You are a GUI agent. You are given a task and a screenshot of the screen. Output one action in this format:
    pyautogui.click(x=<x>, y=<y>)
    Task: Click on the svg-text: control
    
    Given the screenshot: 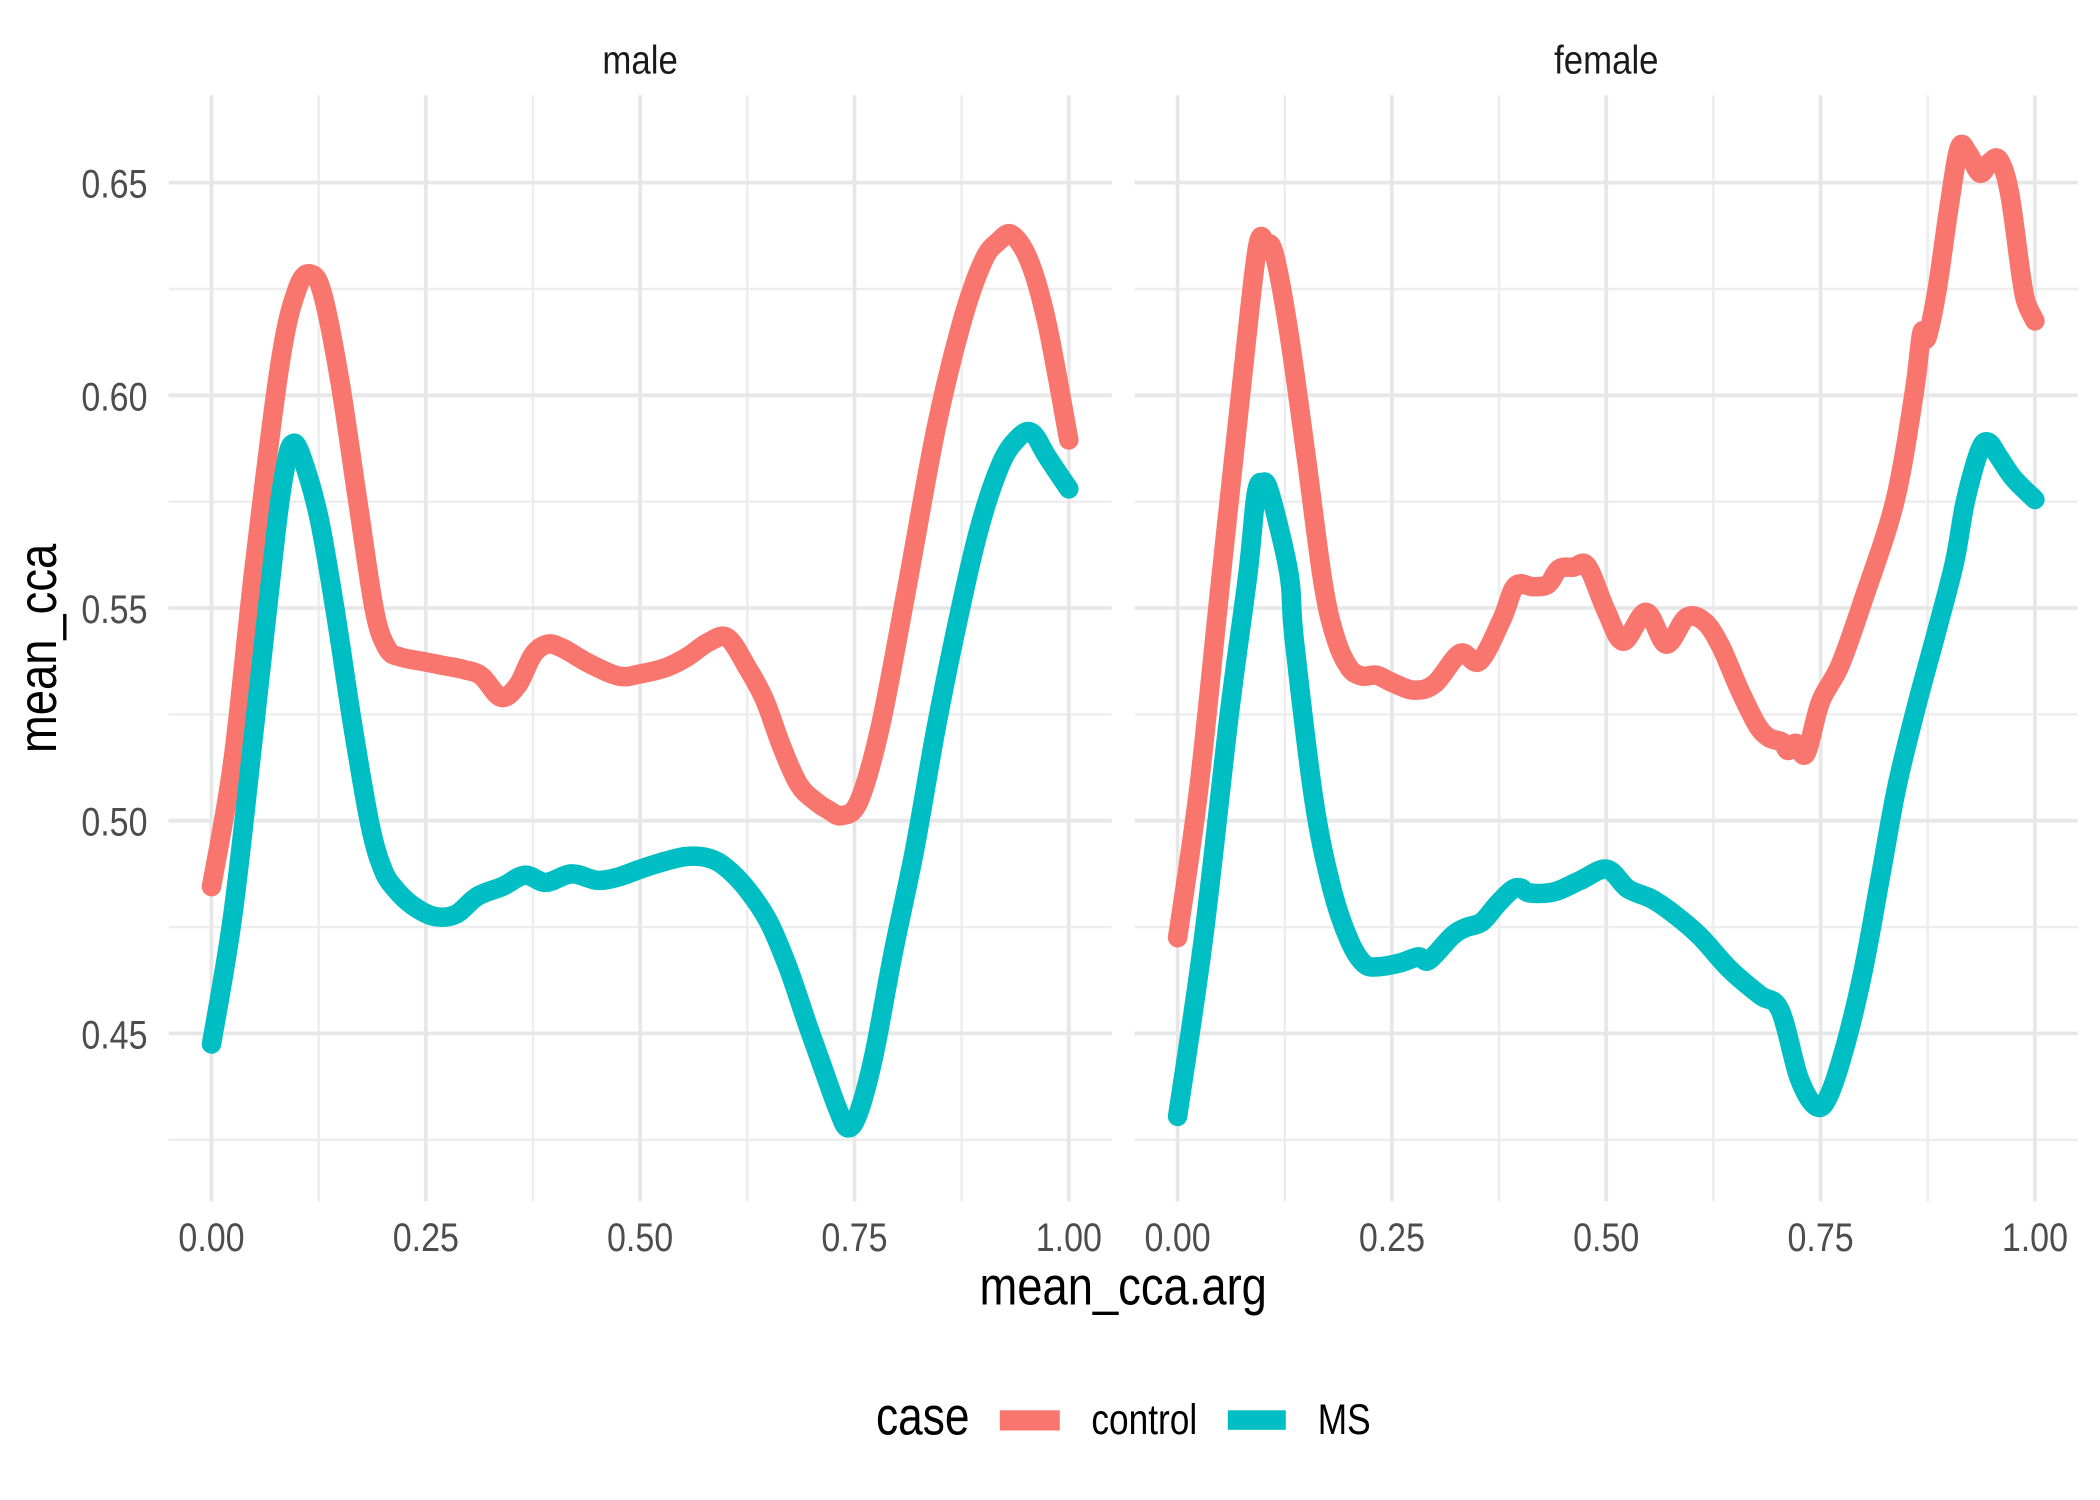 What is the action you would take?
    pyautogui.click(x=1144, y=1420)
    